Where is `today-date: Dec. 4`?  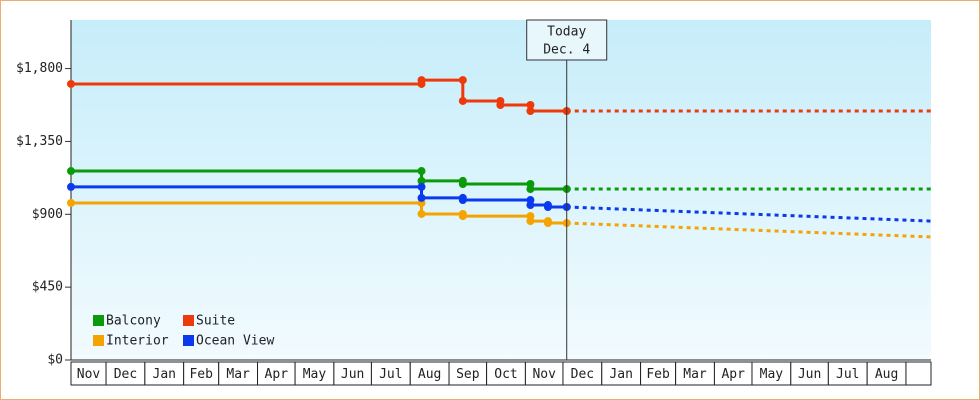
today-date: Dec. 4 is located at coordinates (566, 50).